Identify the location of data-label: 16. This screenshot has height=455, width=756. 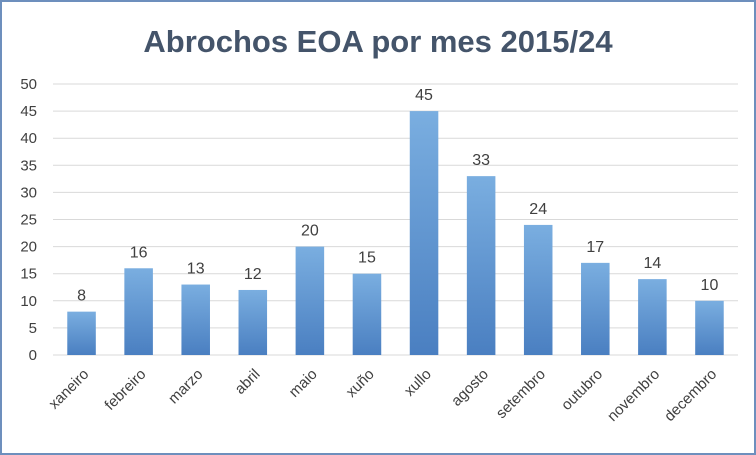
(139, 252).